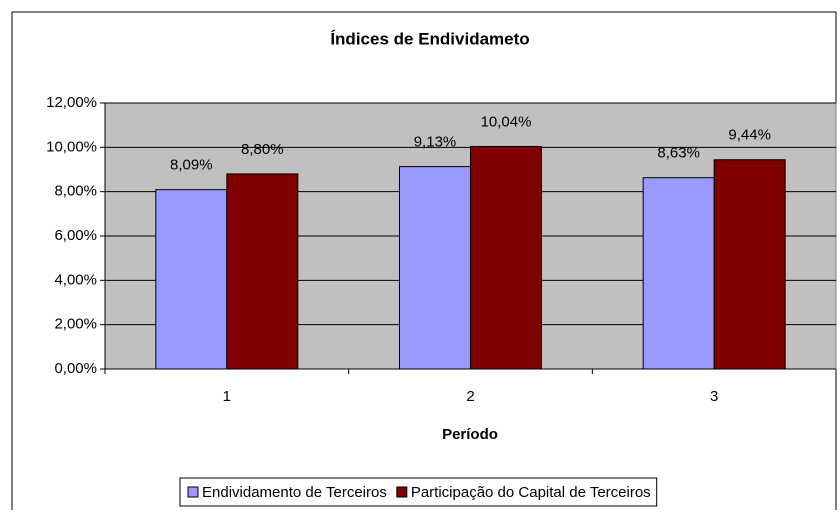  What do you see at coordinates (429, 38) in the screenshot?
I see `chart-title: Índices de Endividameto` at bounding box center [429, 38].